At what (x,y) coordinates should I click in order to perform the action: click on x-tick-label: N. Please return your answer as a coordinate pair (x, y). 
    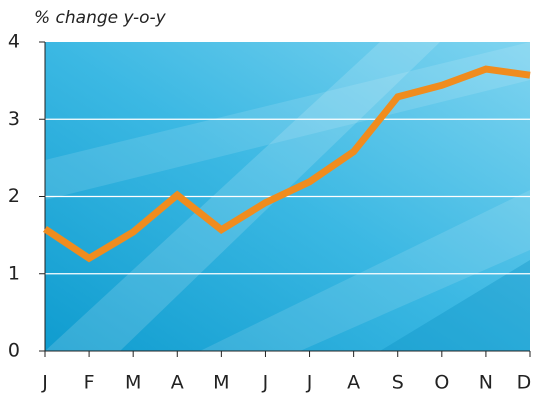
    Looking at the image, I should click on (486, 383).